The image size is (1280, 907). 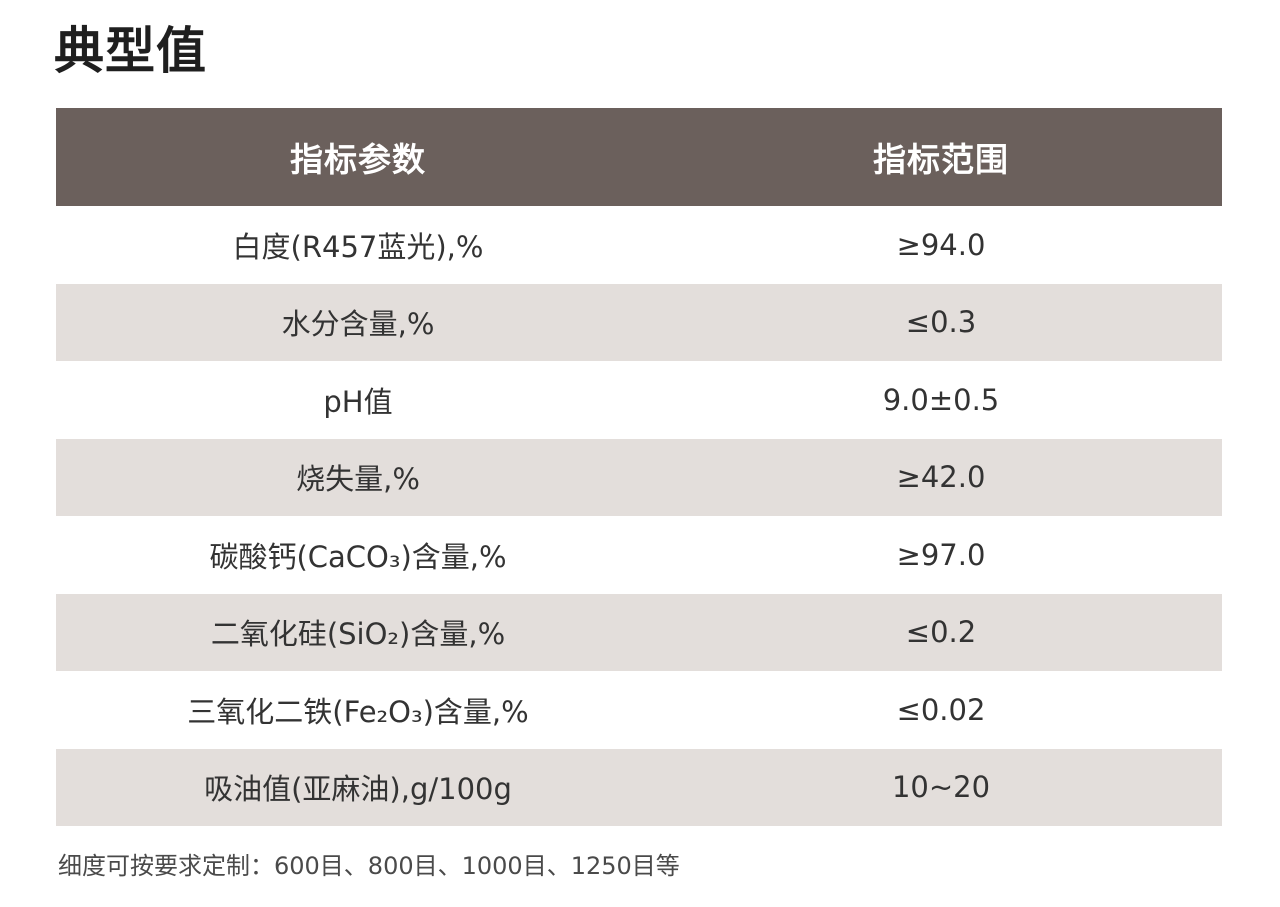 What do you see at coordinates (941, 244) in the screenshot?
I see `range-cell: ≥94.0` at bounding box center [941, 244].